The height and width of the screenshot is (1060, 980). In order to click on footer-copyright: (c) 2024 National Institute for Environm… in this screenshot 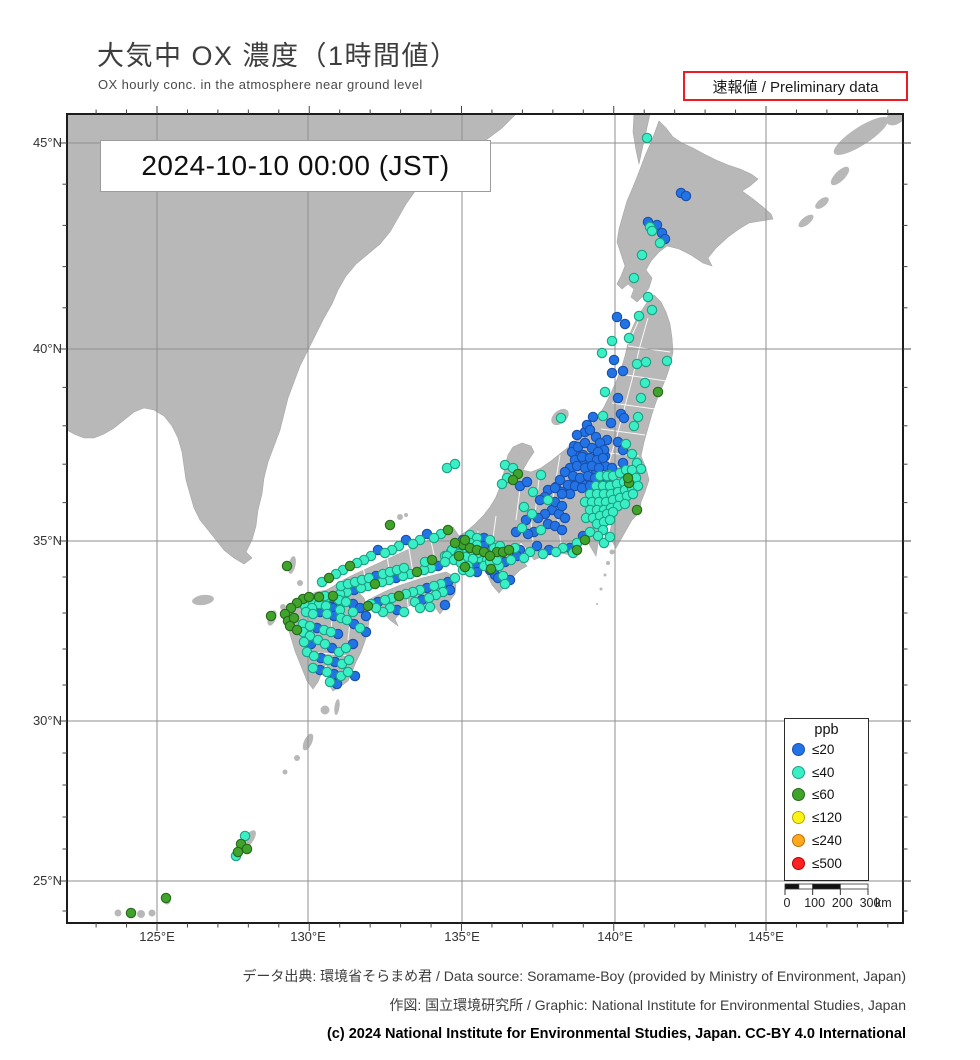, I will do `click(616, 1034)`.